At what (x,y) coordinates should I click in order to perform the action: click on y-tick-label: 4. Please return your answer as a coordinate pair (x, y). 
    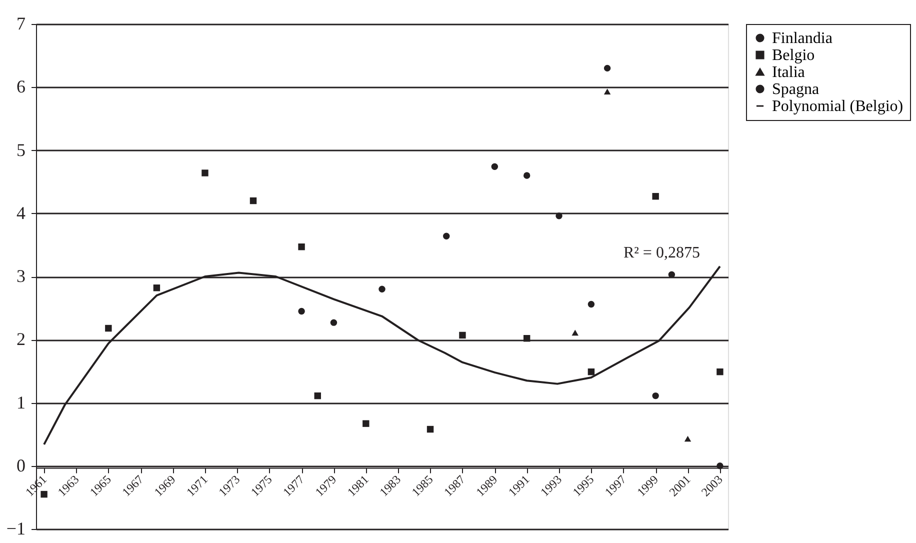
    Looking at the image, I should click on (21, 212).